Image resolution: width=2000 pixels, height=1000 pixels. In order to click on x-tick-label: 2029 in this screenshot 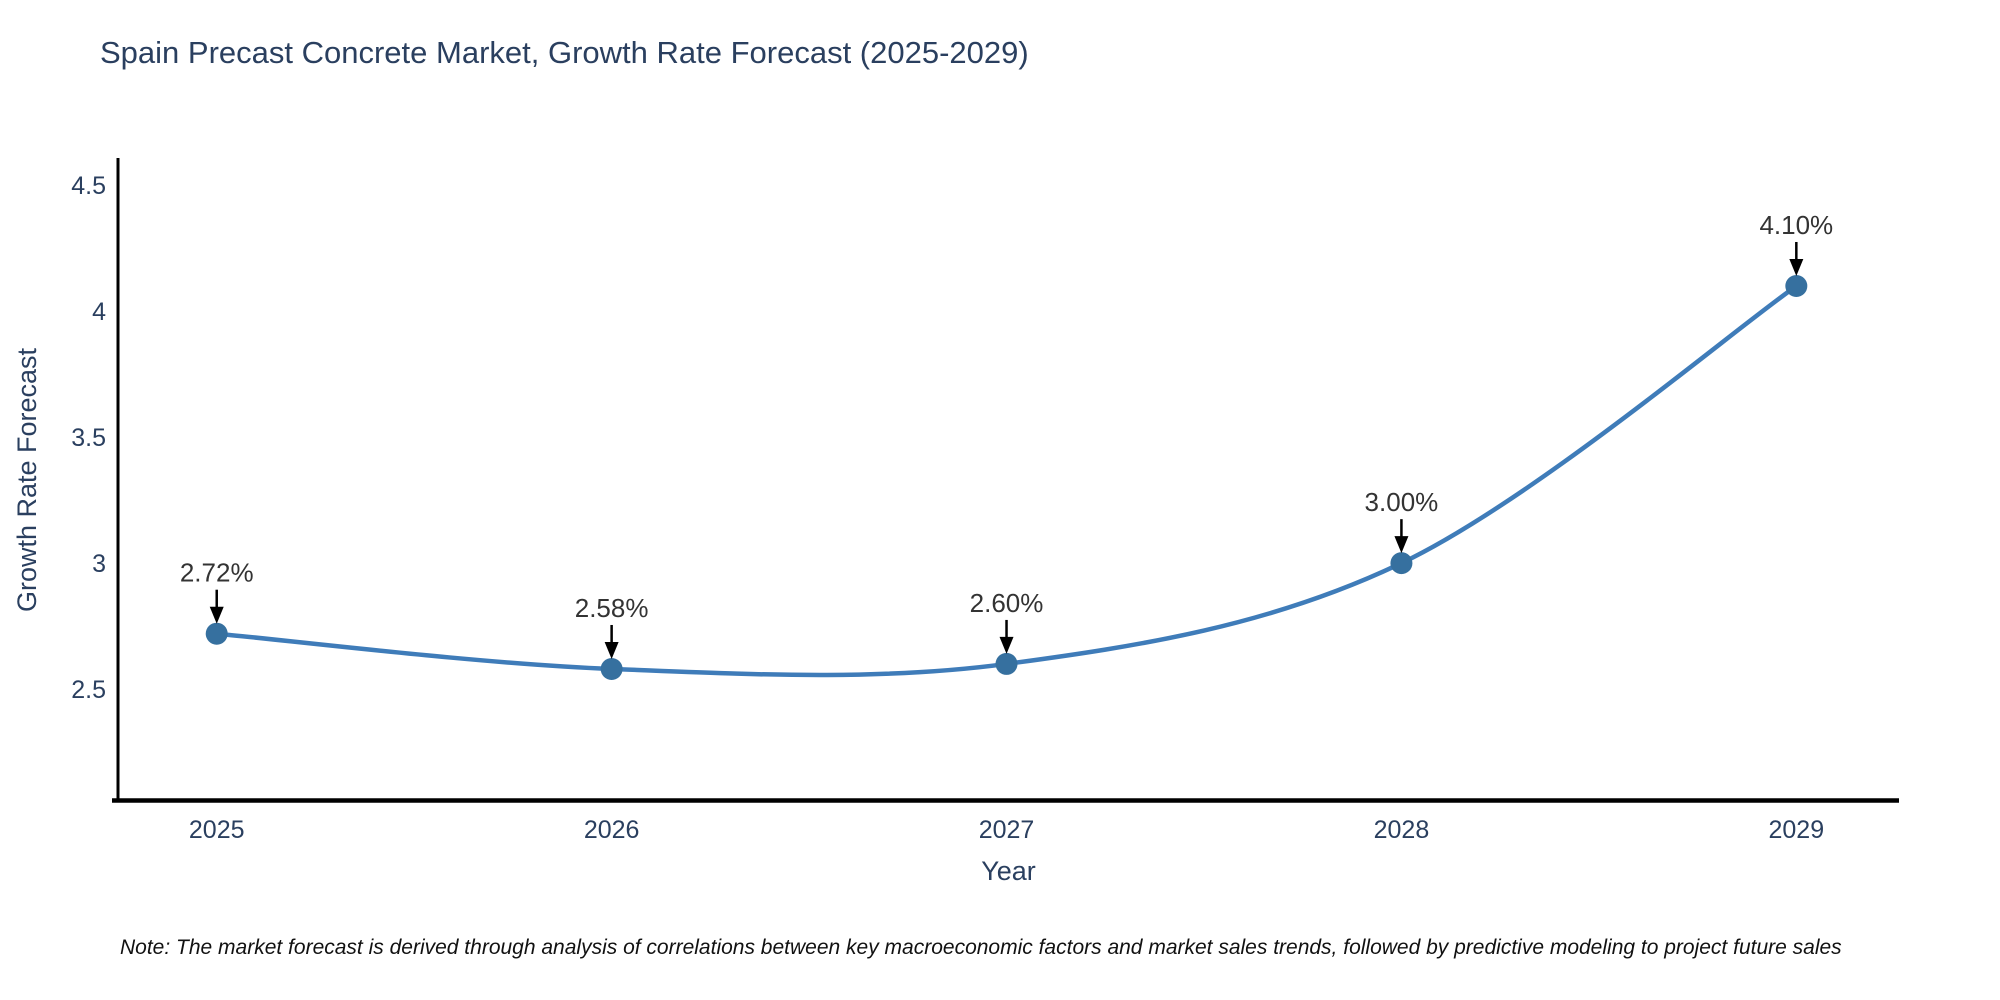, I will do `click(1797, 830)`.